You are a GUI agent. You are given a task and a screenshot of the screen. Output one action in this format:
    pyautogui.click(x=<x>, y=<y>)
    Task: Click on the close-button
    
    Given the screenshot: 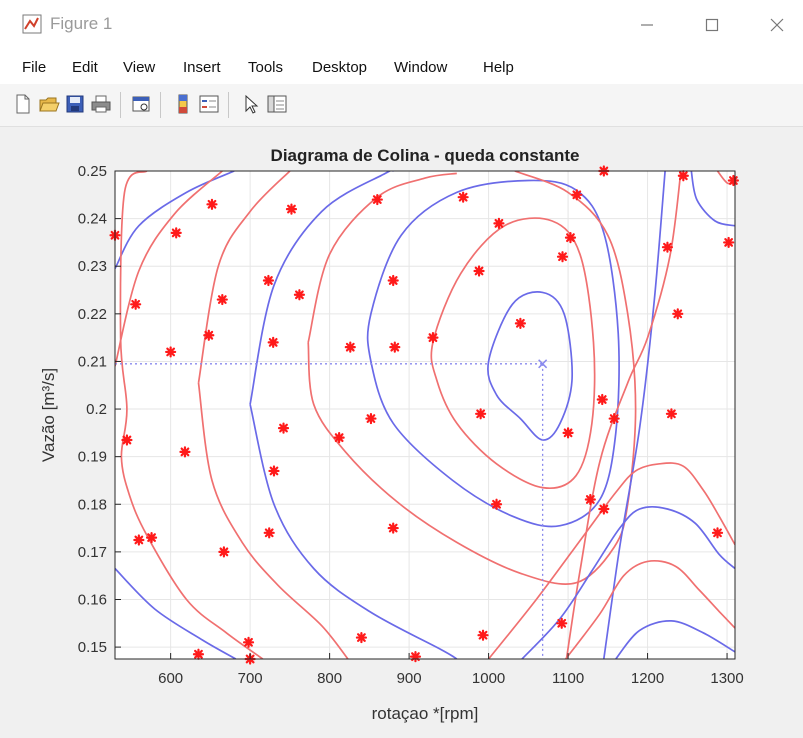 What is the action you would take?
    pyautogui.click(x=777, y=25)
    